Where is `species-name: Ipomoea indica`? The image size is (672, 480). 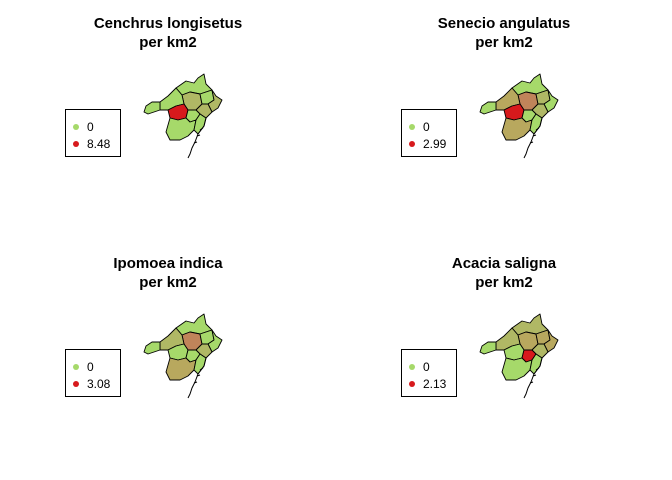
species-name: Ipomoea indica is located at coordinates (168, 263).